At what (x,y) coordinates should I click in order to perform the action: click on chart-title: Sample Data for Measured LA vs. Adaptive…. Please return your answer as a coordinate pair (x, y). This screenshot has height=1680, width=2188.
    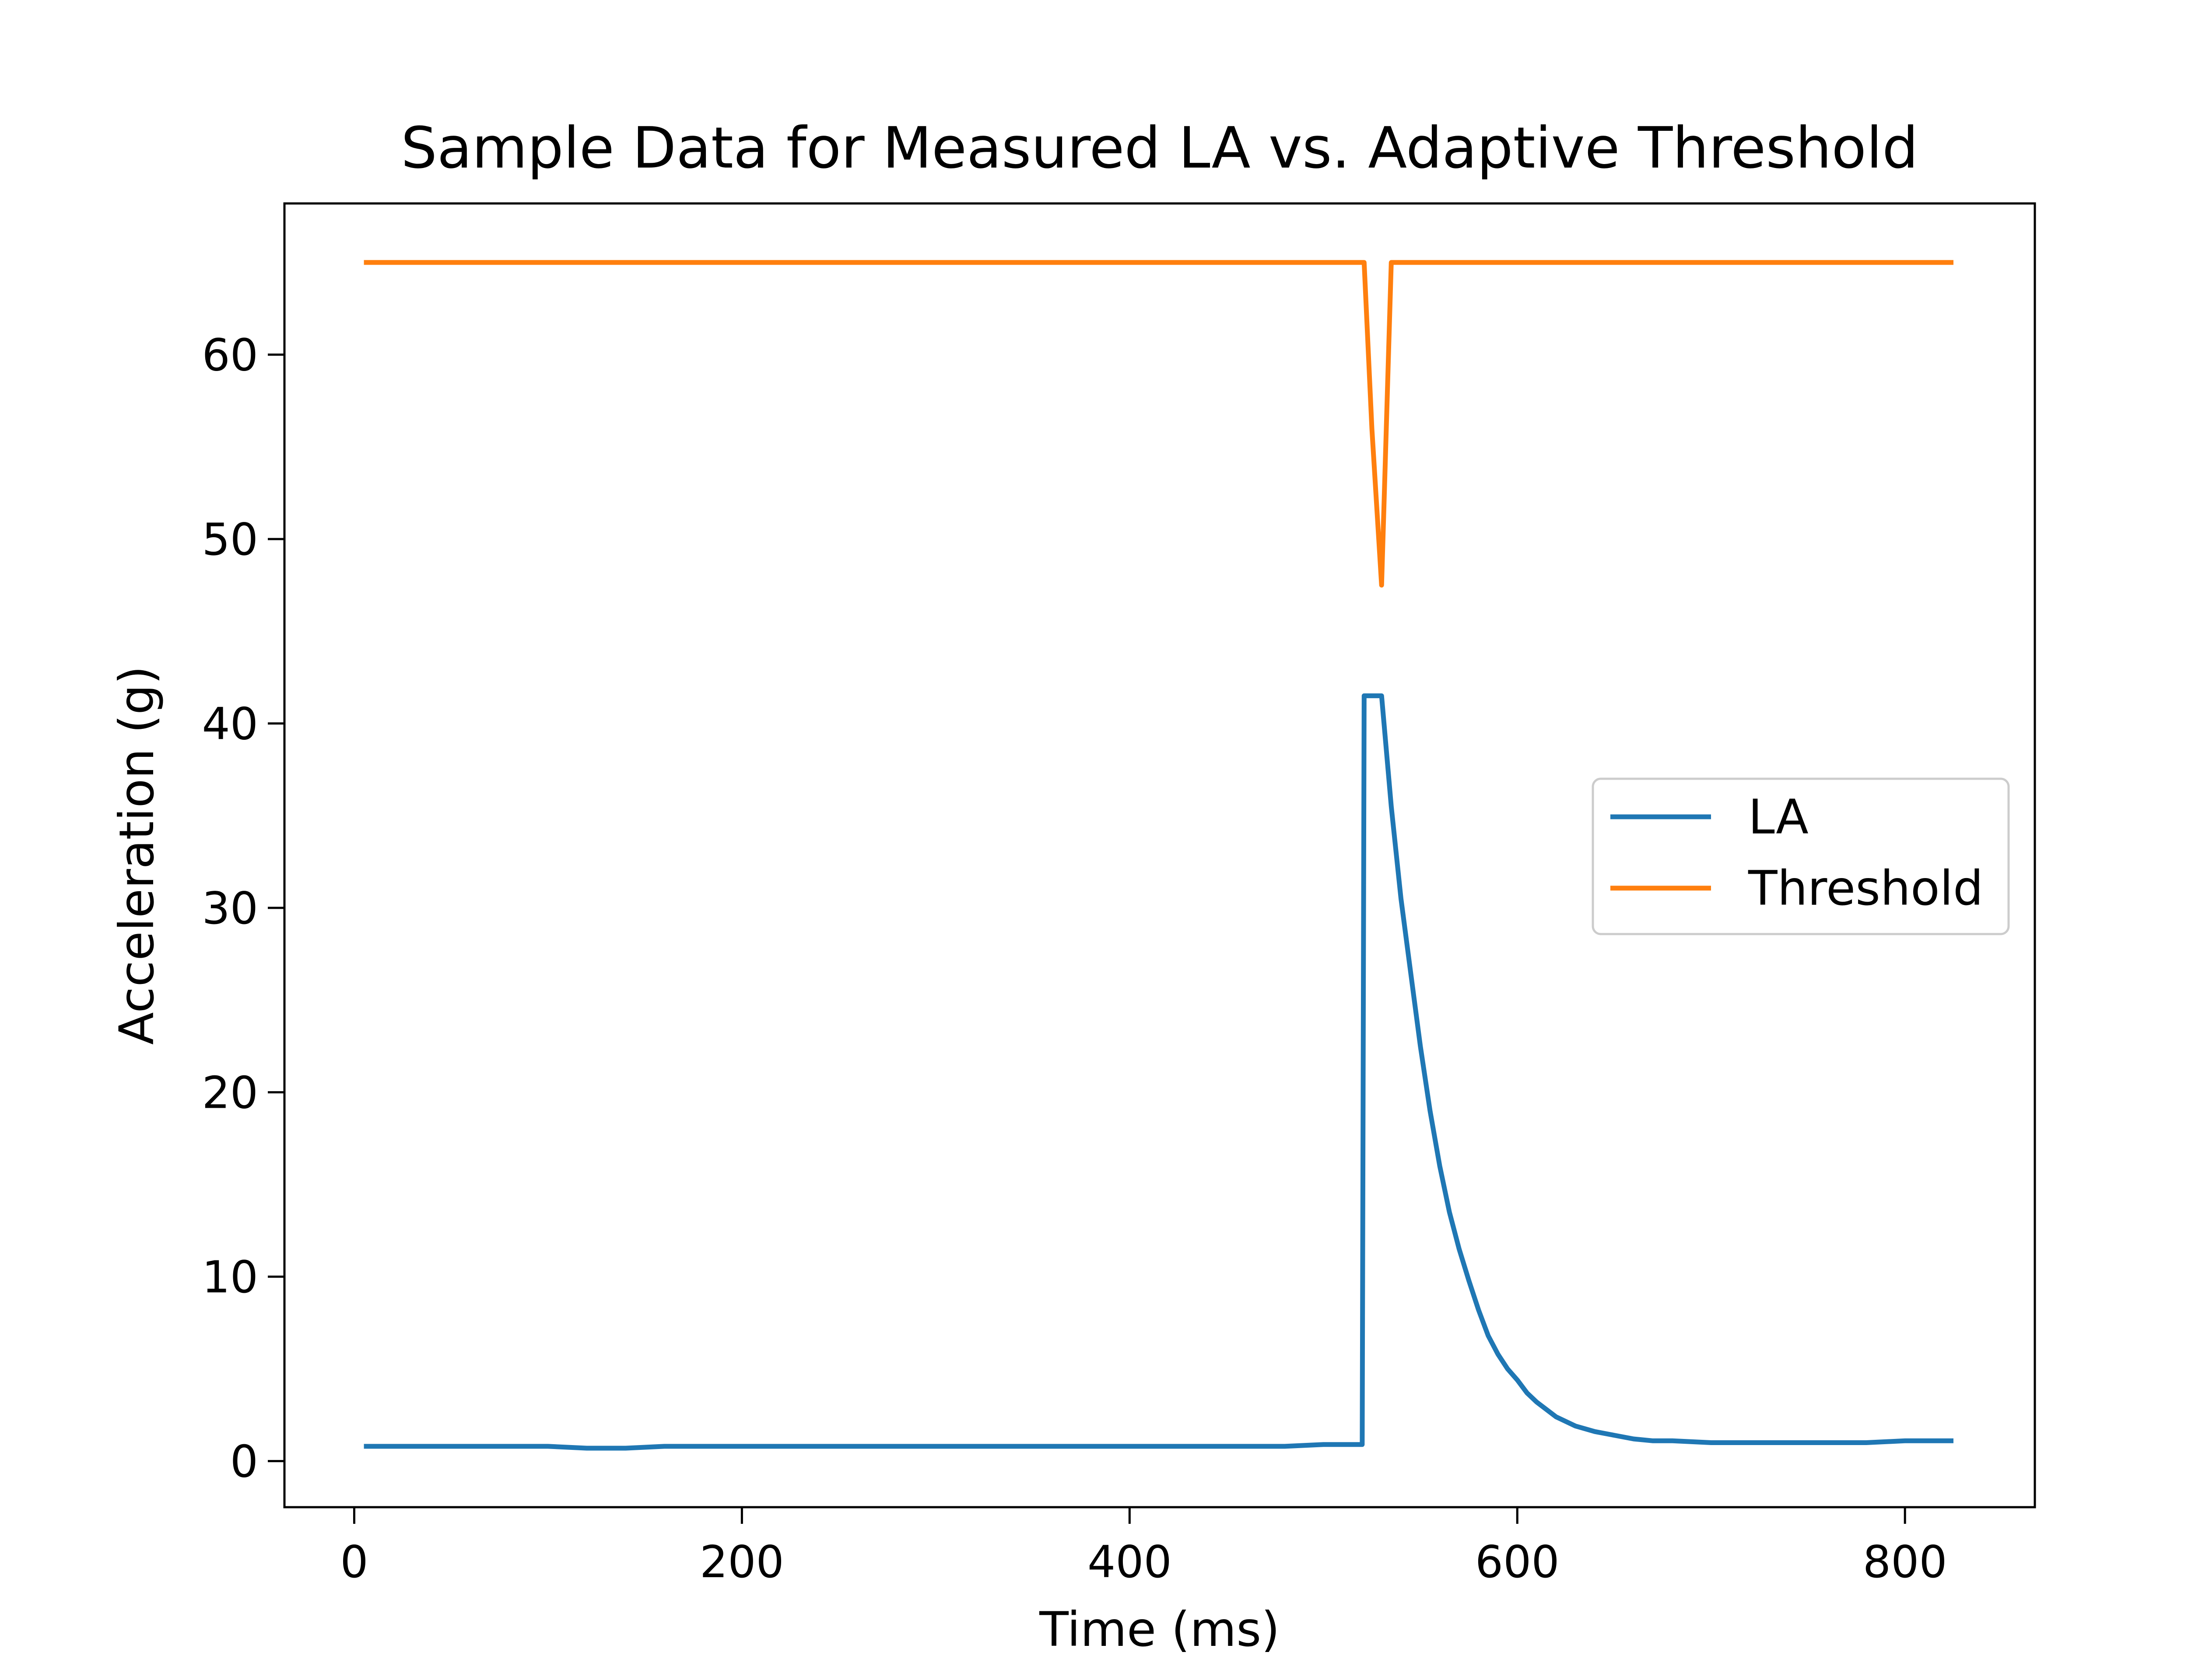
    Looking at the image, I should click on (1159, 148).